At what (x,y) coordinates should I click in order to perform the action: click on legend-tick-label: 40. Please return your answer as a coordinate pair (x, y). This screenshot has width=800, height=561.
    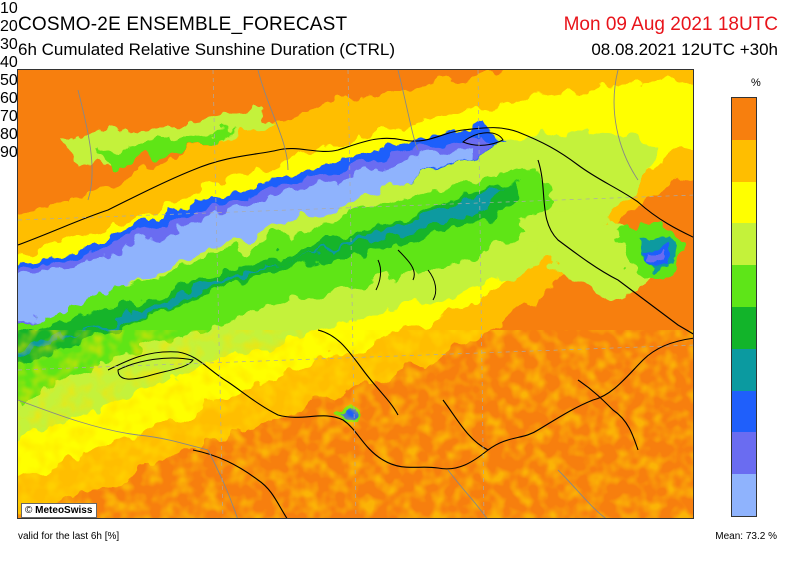
    Looking at the image, I should click on (9, 62).